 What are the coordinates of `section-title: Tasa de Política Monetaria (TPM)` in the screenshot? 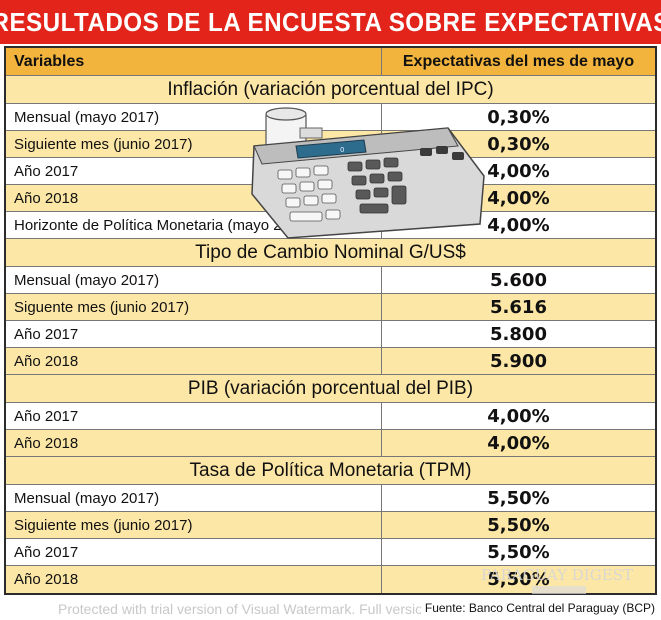 It's located at (330, 470).